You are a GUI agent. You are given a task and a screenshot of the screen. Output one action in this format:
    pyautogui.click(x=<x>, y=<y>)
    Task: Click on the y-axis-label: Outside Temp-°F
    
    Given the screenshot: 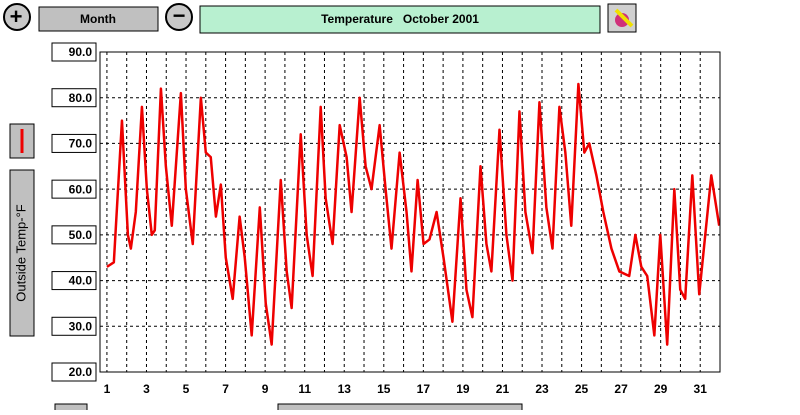 What is the action you would take?
    pyautogui.click(x=20, y=252)
    